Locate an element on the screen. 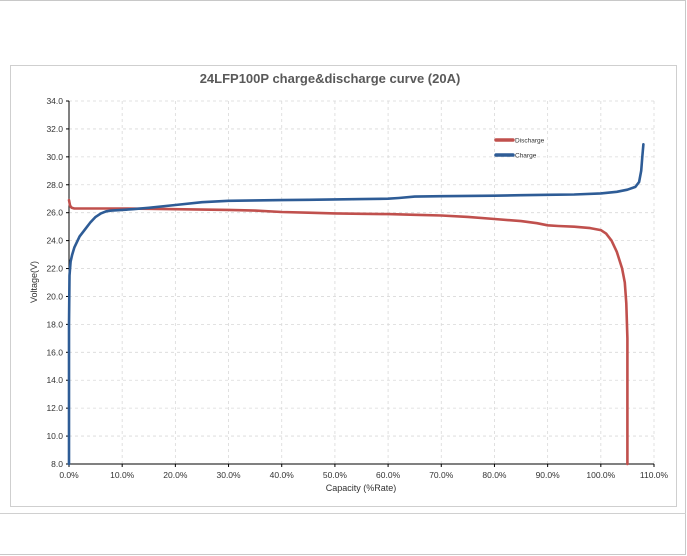 The height and width of the screenshot is (556, 687). x-axis-title: Capacity (%Rate) is located at coordinates (361, 488).